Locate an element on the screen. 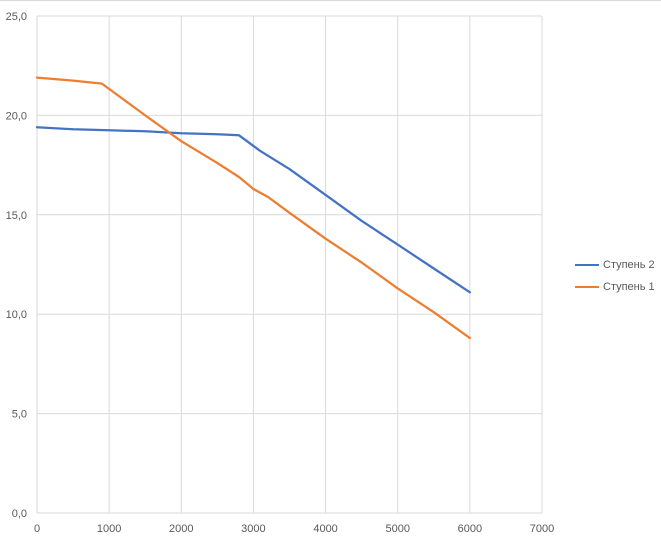 This screenshot has width=661, height=546. y-tick-label: 10,0 is located at coordinates (16, 315).